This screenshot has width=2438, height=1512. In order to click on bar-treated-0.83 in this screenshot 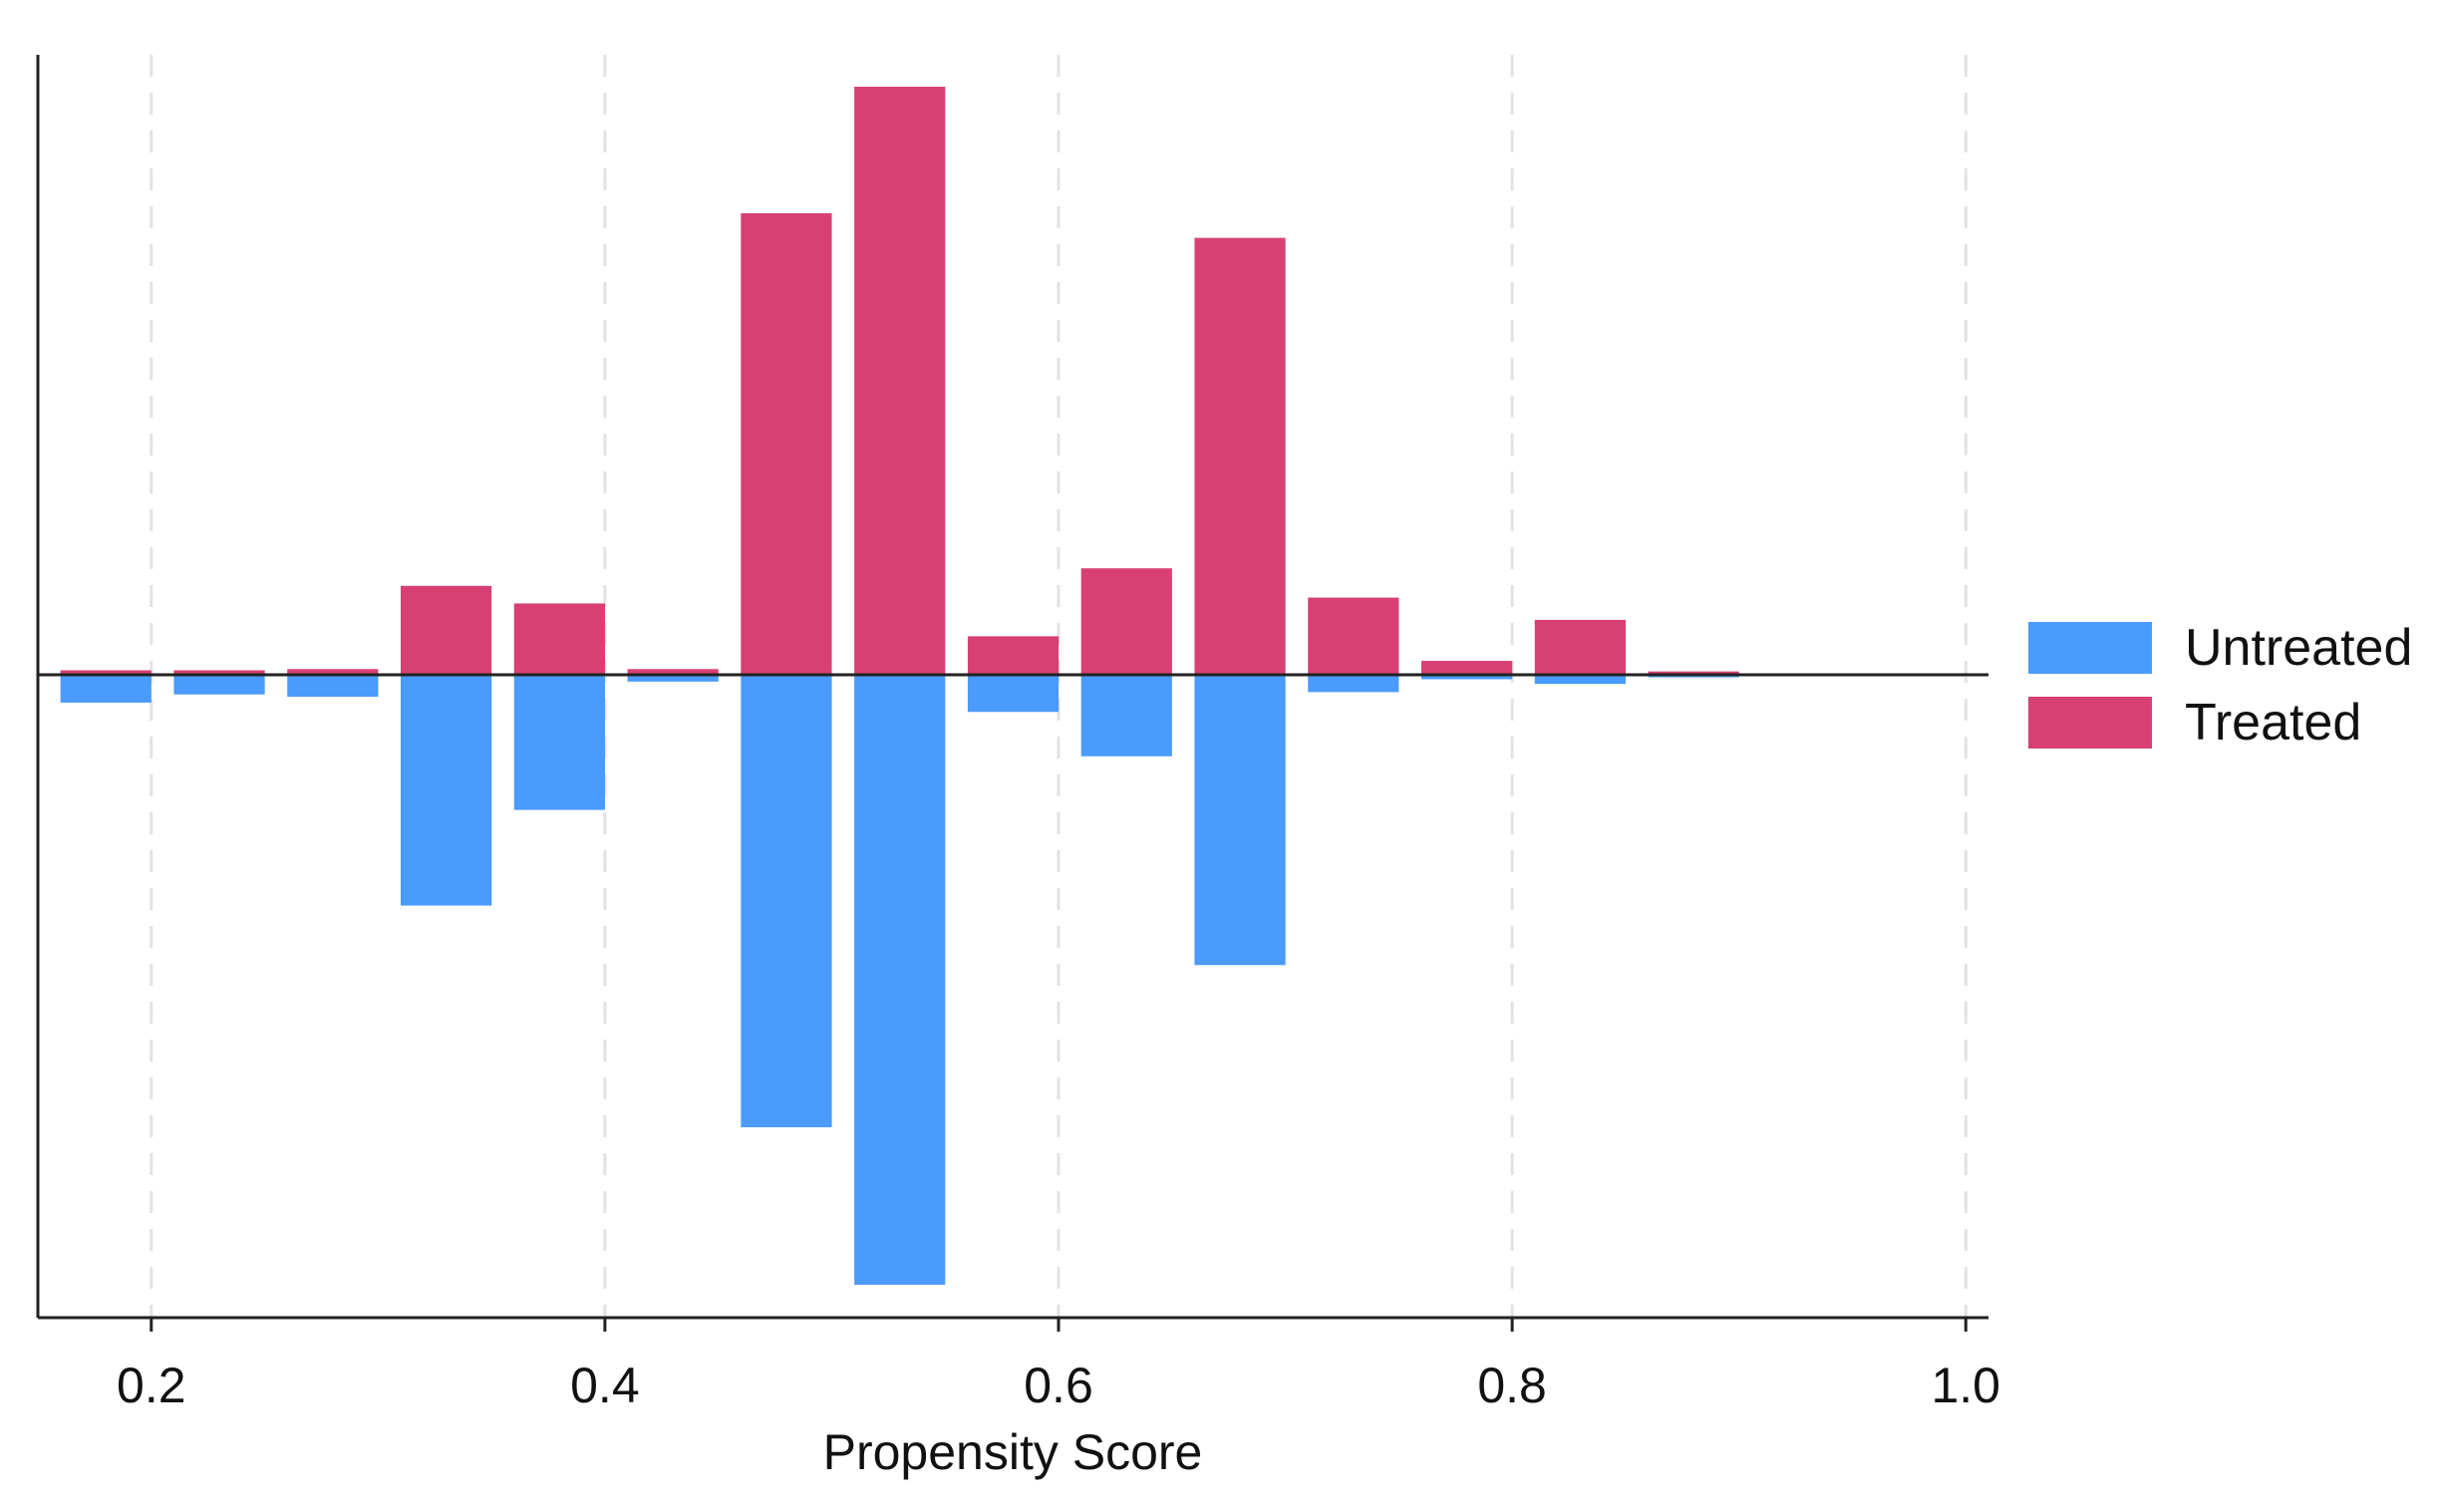, I will do `click(1580, 648)`.